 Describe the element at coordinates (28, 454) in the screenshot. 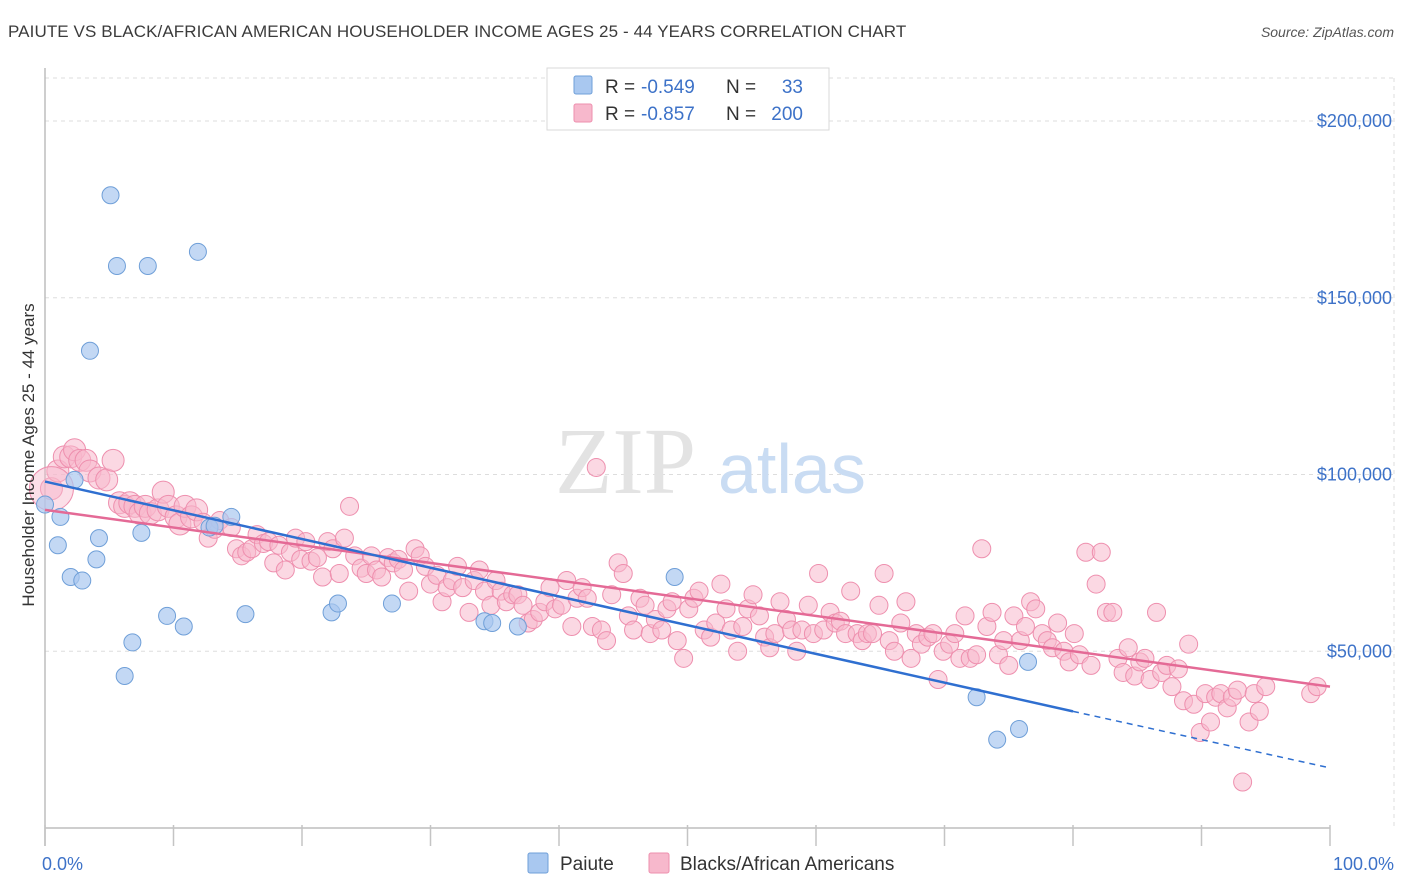

I see `y-axis-label: Householder Income Ages 25 - 44 years` at that location.